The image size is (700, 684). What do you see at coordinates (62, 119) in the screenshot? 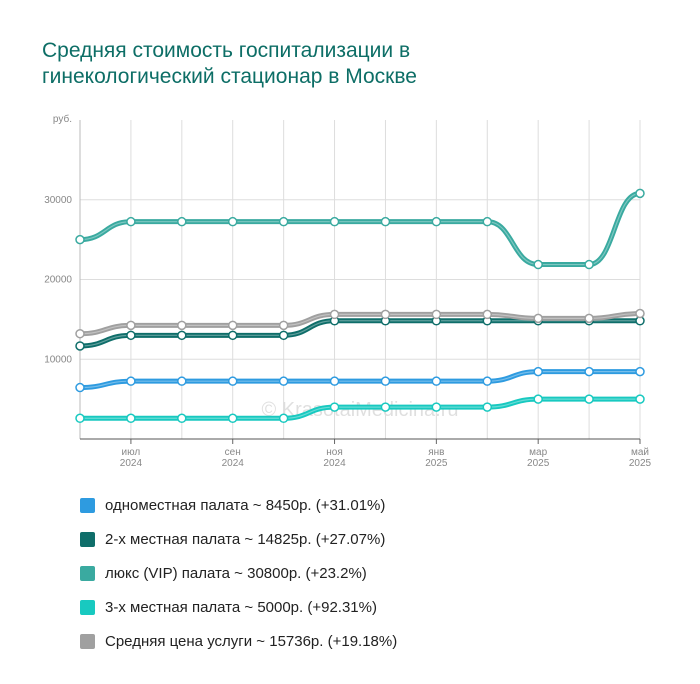
I see `y-axis-label: руб.` at bounding box center [62, 119].